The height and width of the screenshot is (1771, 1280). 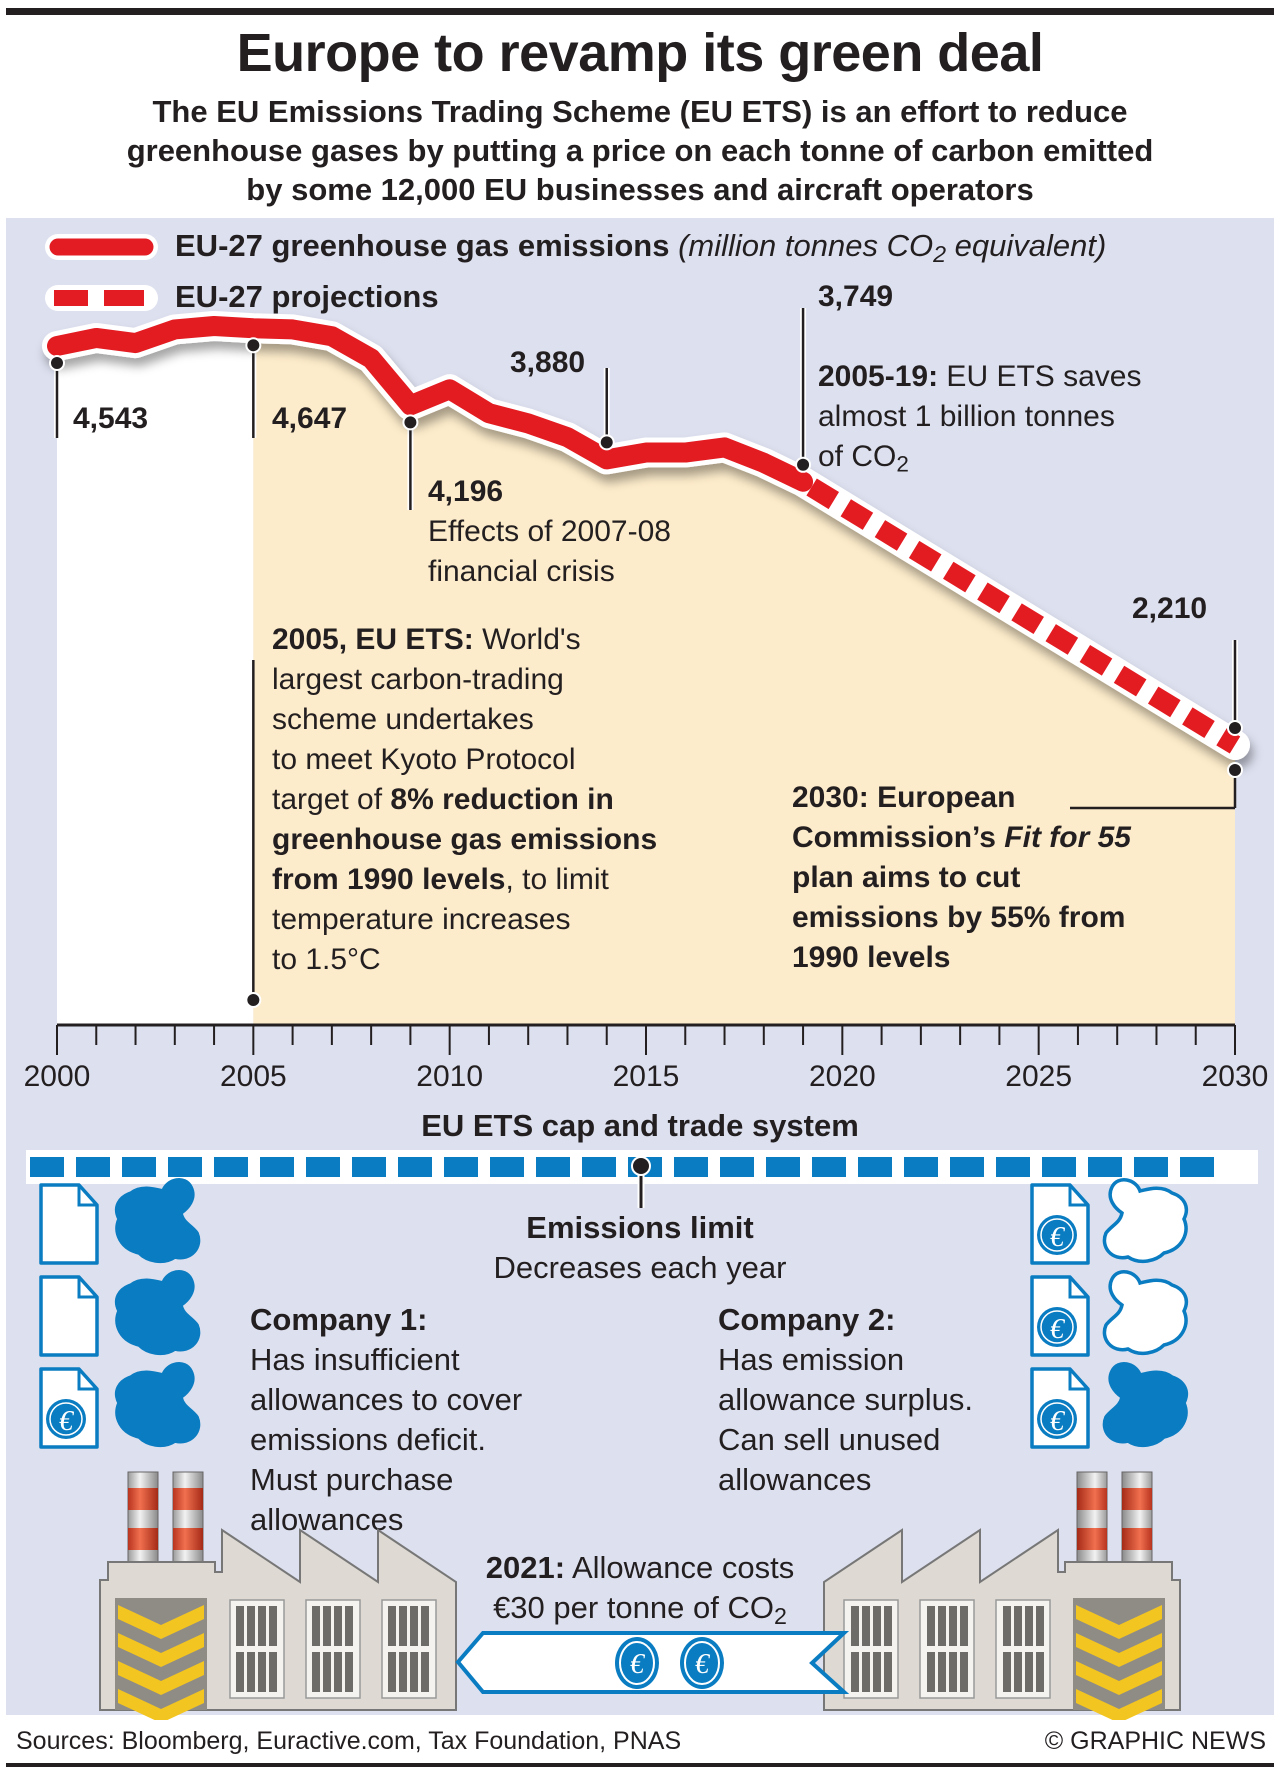 What do you see at coordinates (803, 464) in the screenshot?
I see `data-point-marker` at bounding box center [803, 464].